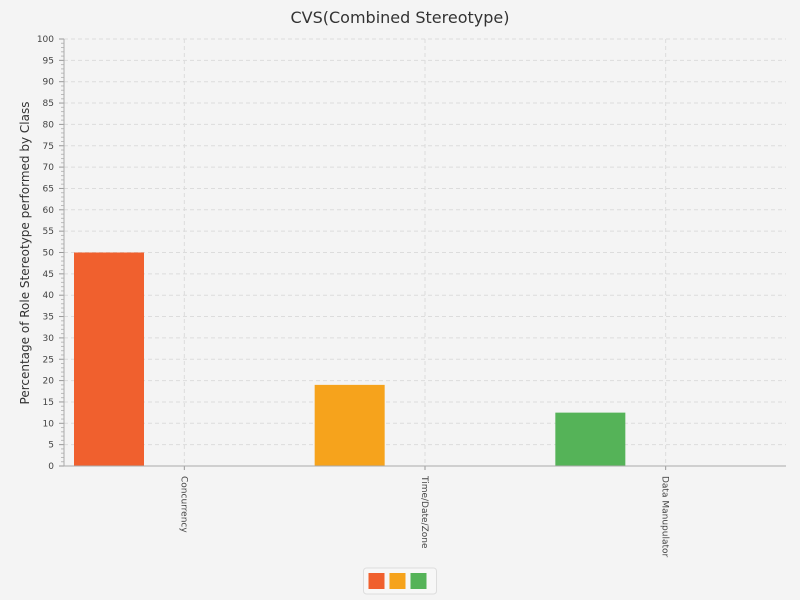 Image resolution: width=800 pixels, height=600 pixels. What do you see at coordinates (49, 296) in the screenshot?
I see `y-tick-label: 40` at bounding box center [49, 296].